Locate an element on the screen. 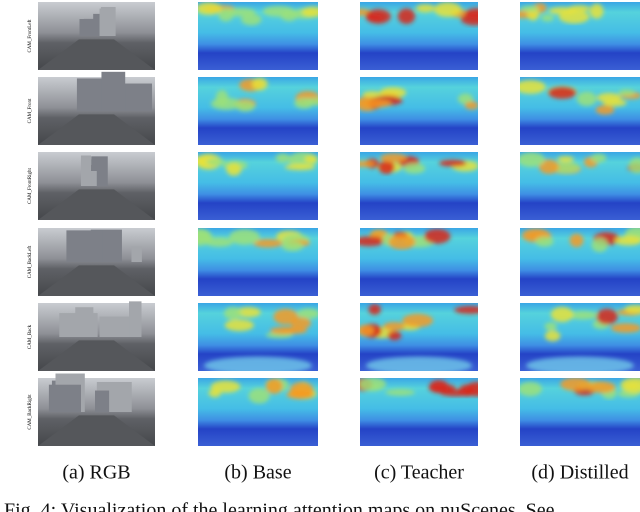 This screenshot has height=512, width=640. column-caption: (c) Teacher is located at coordinates (419, 473).